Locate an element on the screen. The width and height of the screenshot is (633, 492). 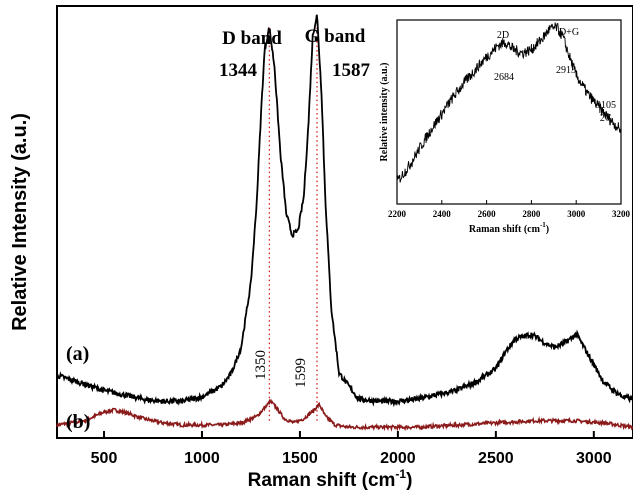
inset-2g-value: 3105 is located at coordinates (606, 105).